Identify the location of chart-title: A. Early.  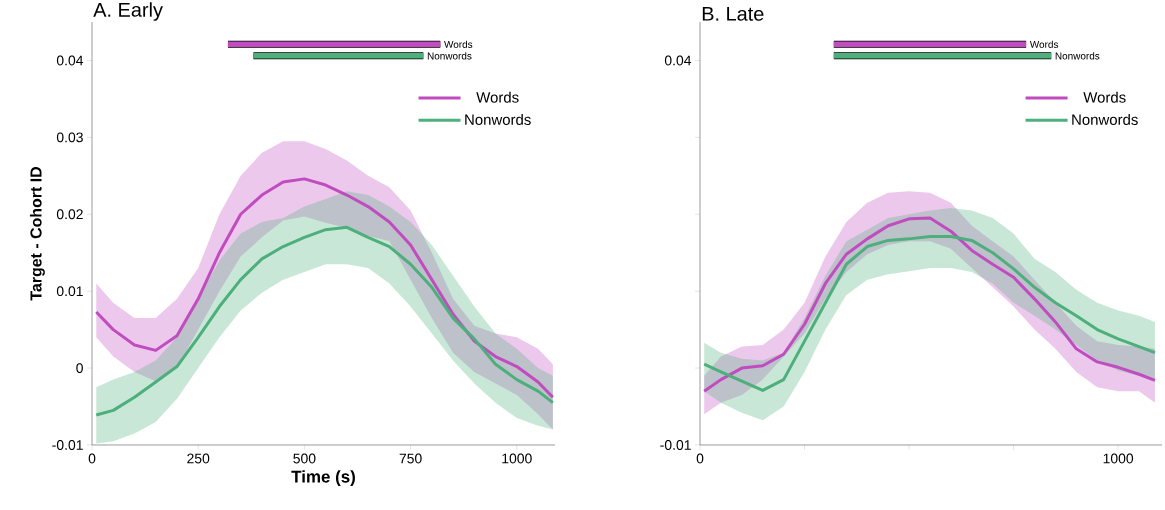
(128, 11).